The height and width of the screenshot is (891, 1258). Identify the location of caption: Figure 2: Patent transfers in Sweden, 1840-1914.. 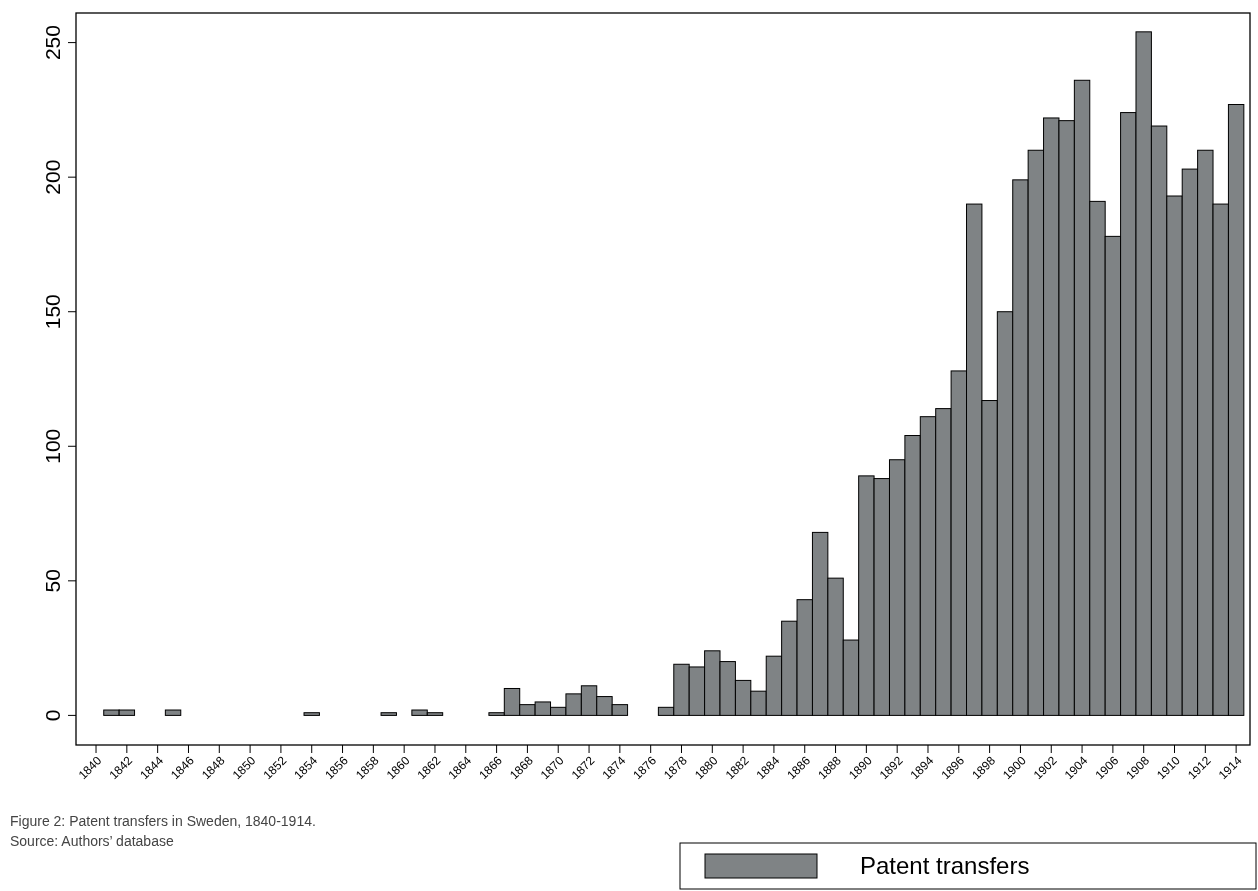
(163, 821).